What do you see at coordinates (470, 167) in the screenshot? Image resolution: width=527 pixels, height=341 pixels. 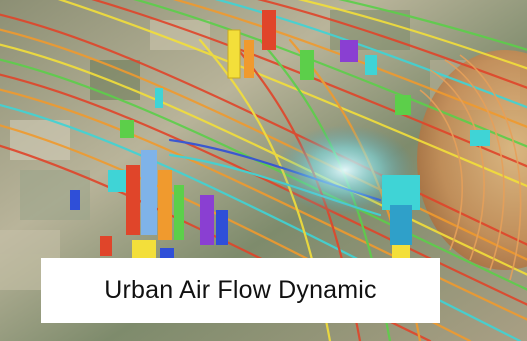 I see `dome-flow-lines` at bounding box center [470, 167].